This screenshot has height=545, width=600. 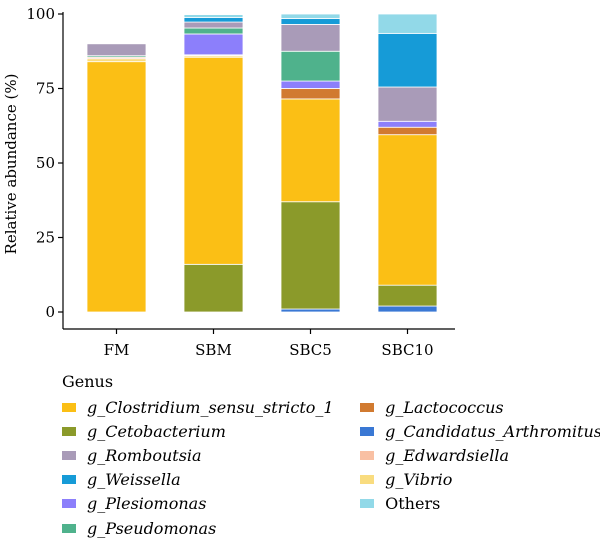 I want to click on legend-label: g_Vibrio, so click(x=419, y=480).